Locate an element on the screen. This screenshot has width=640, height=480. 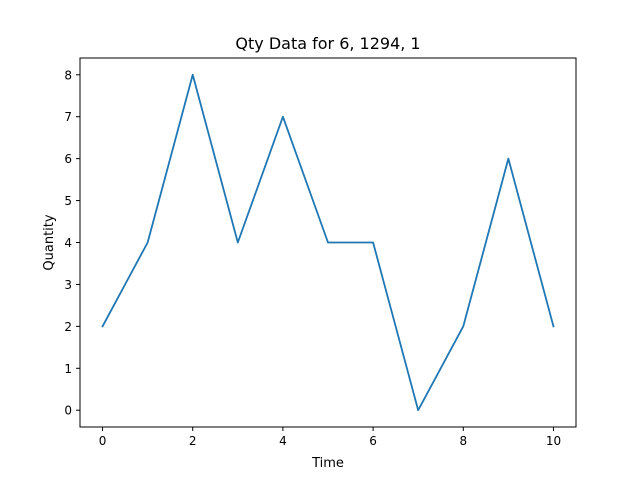
y-tick-label: 8 is located at coordinates (68, 75).